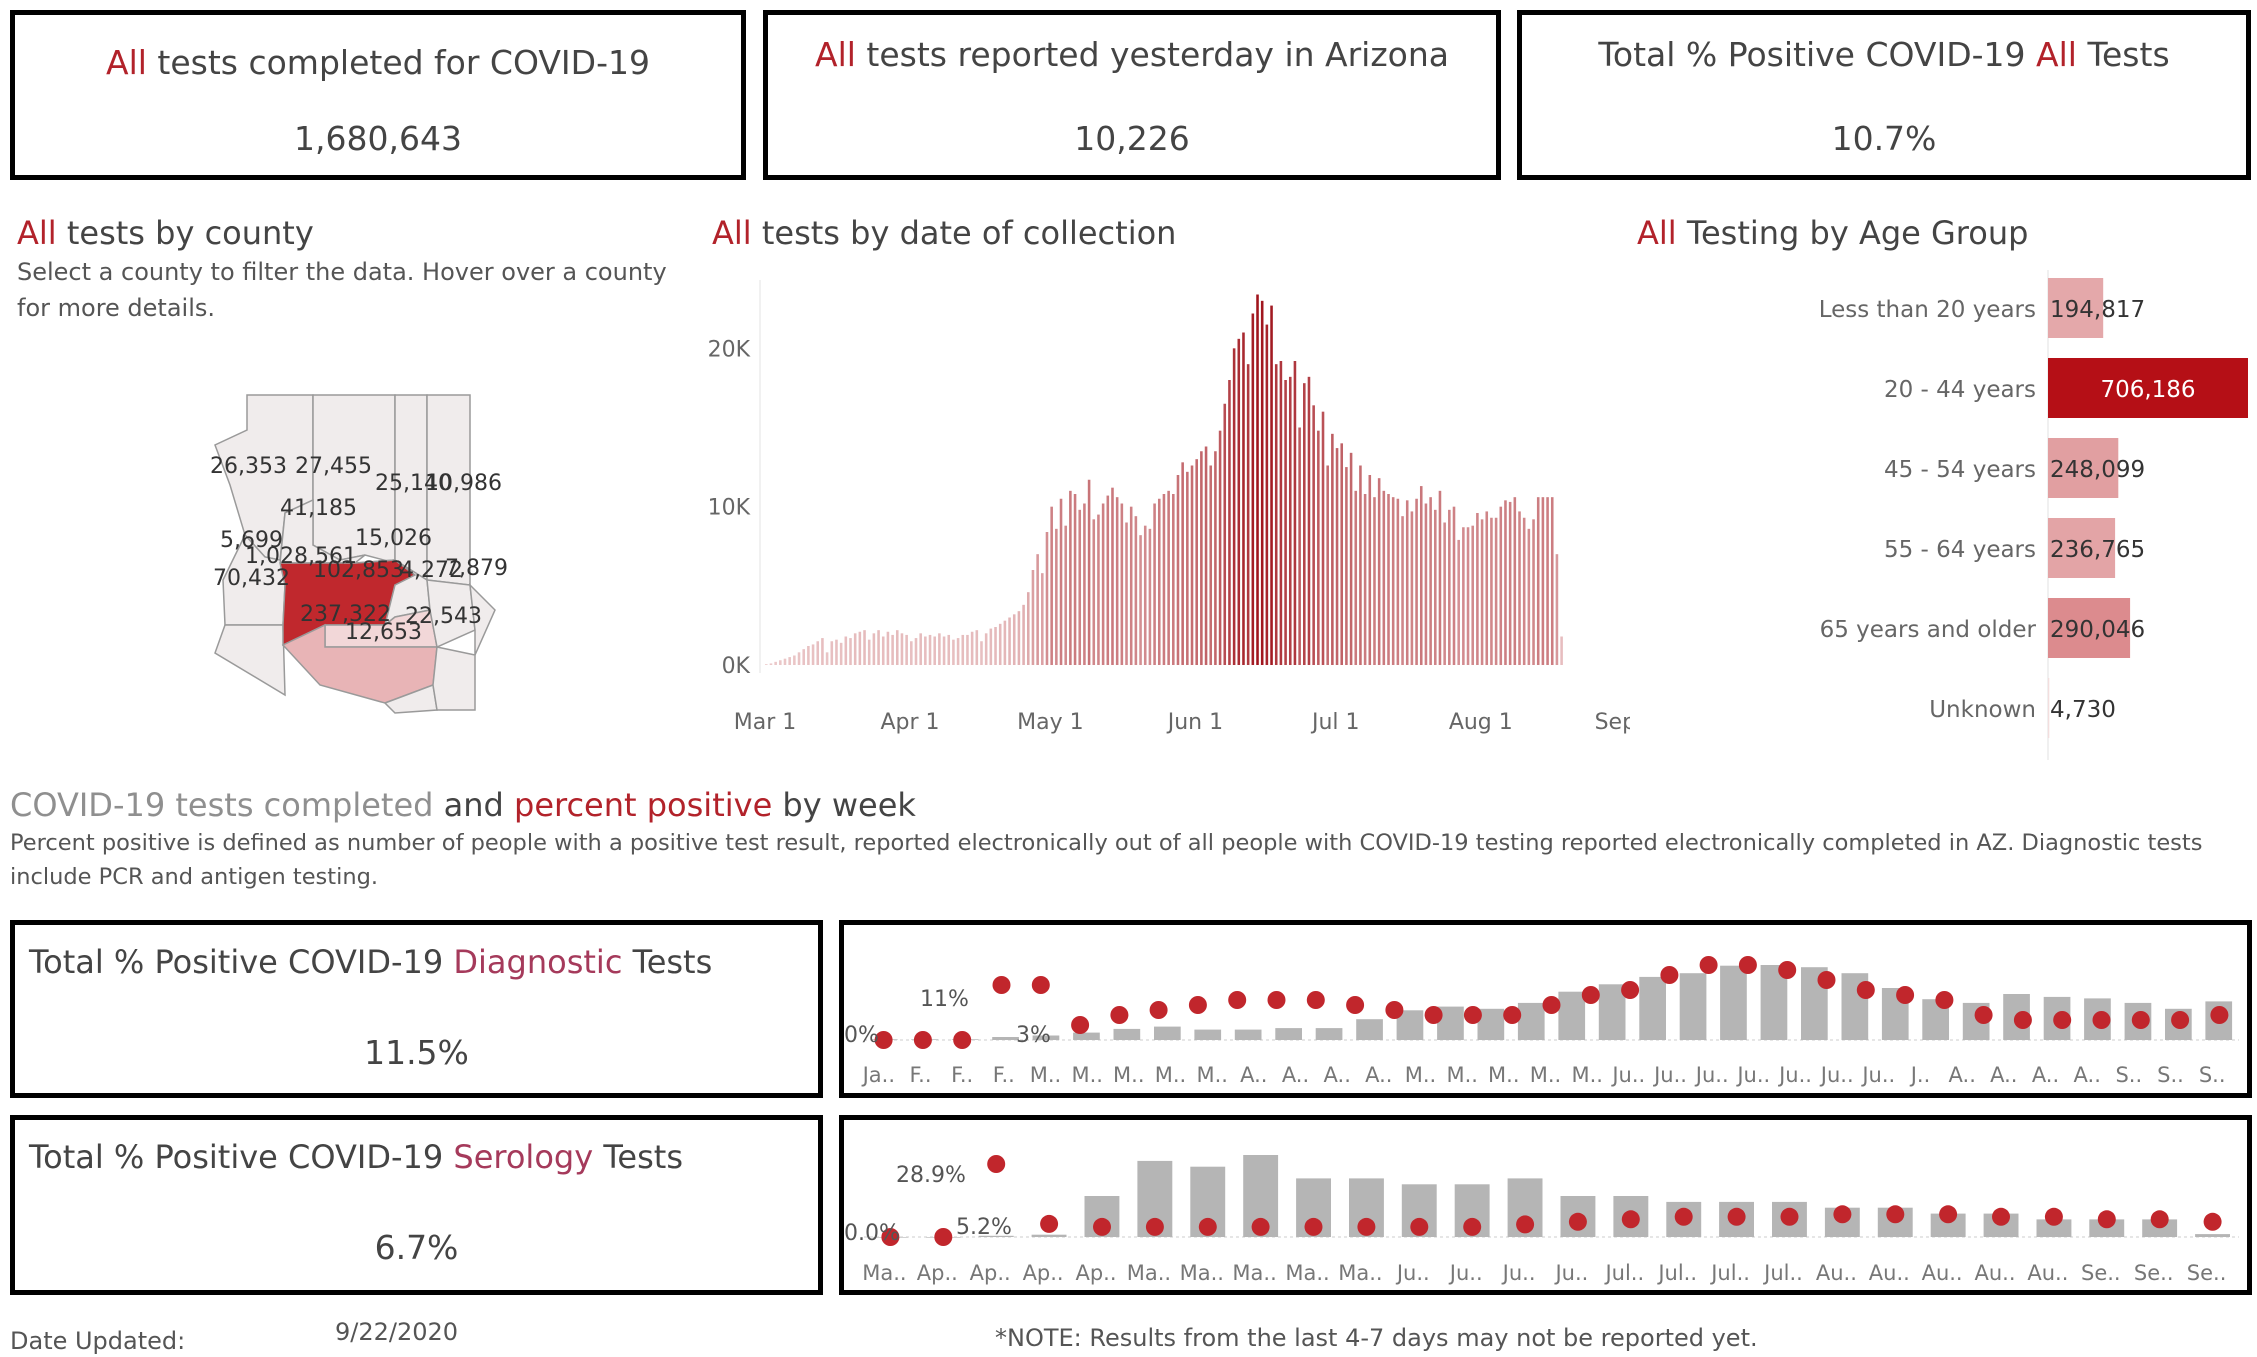 This screenshot has width=2257, height=1357. I want to click on weekly-description-line: include PCR and antigen testing., so click(194, 877).